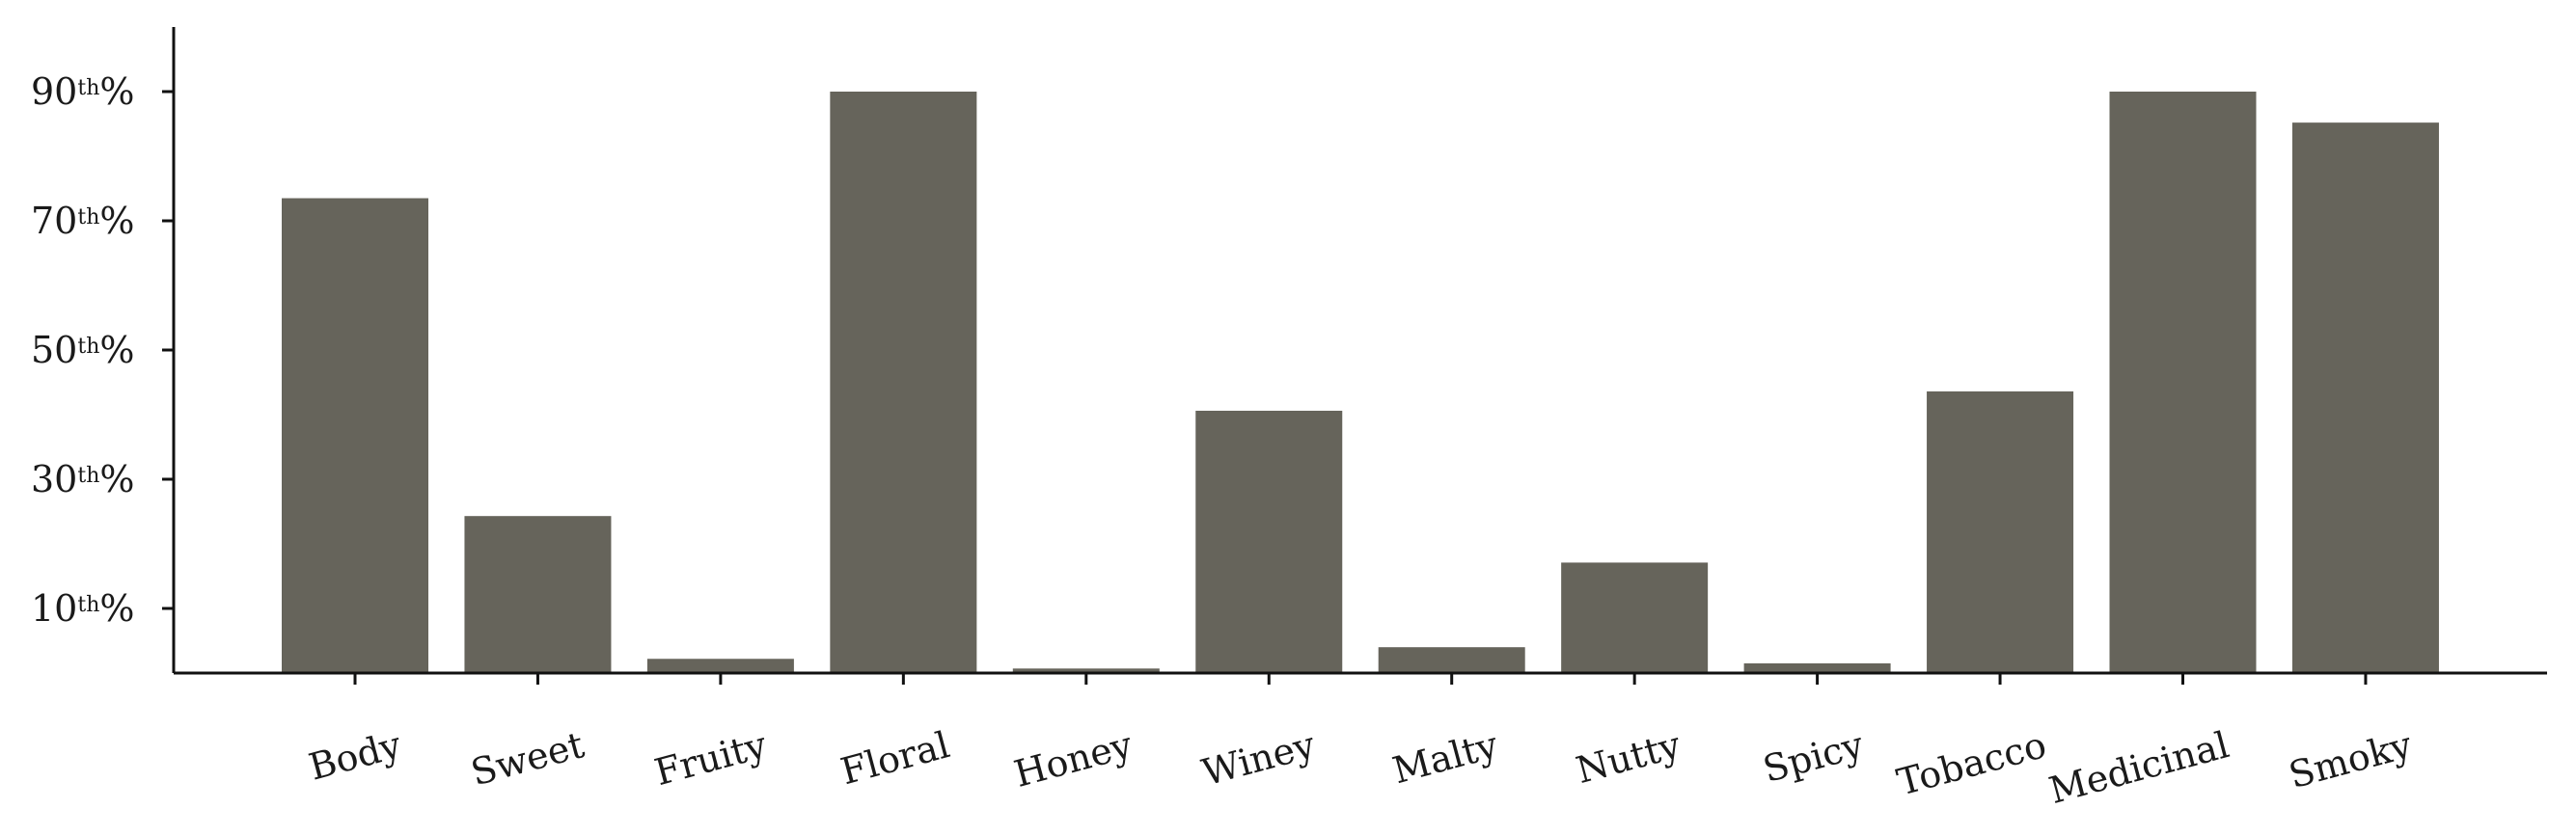 This screenshot has width=2576, height=836. I want to click on bar-body, so click(355, 436).